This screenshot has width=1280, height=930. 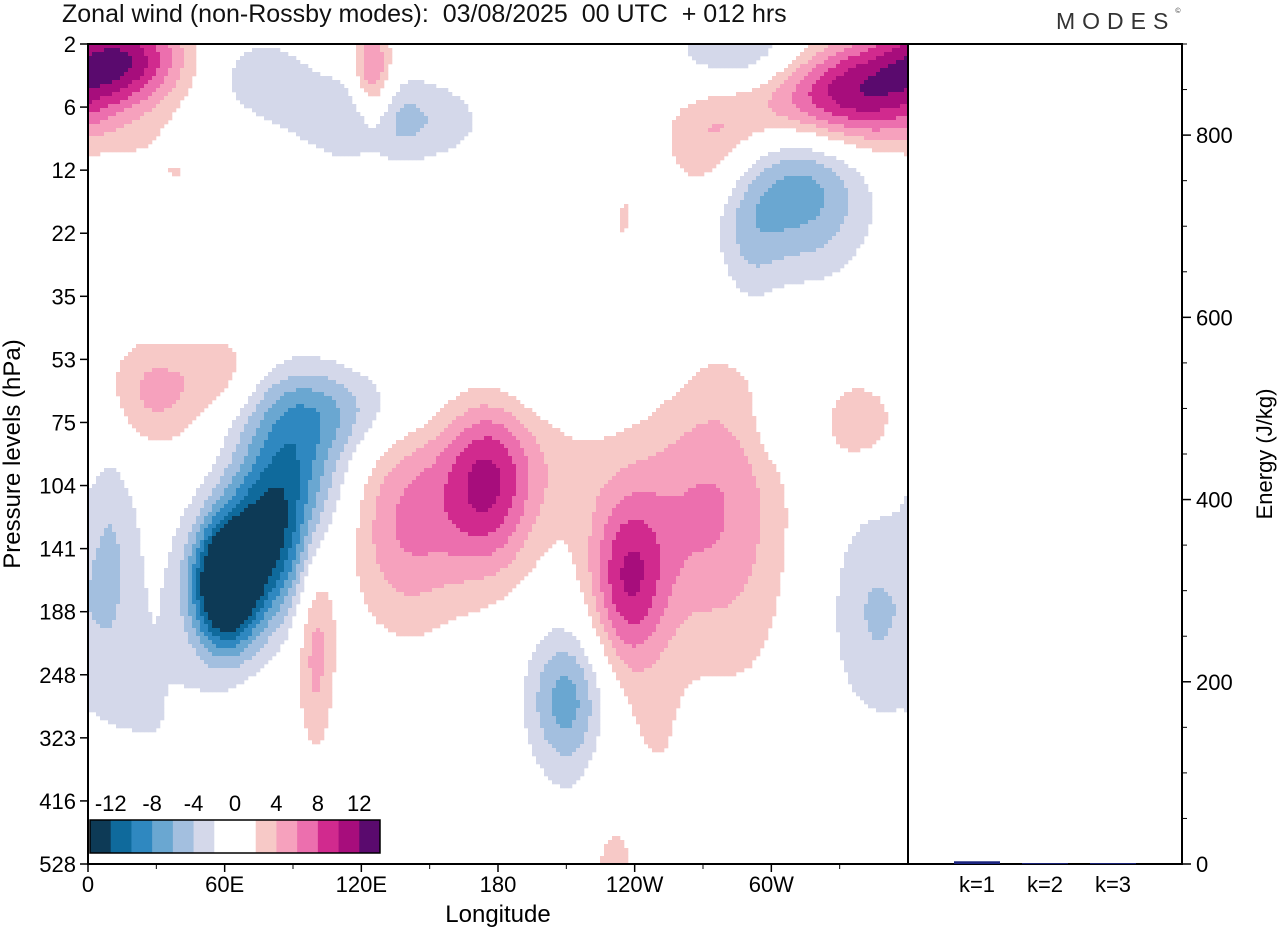 What do you see at coordinates (498, 884) in the screenshot?
I see `x-tick-label: 180` at bounding box center [498, 884].